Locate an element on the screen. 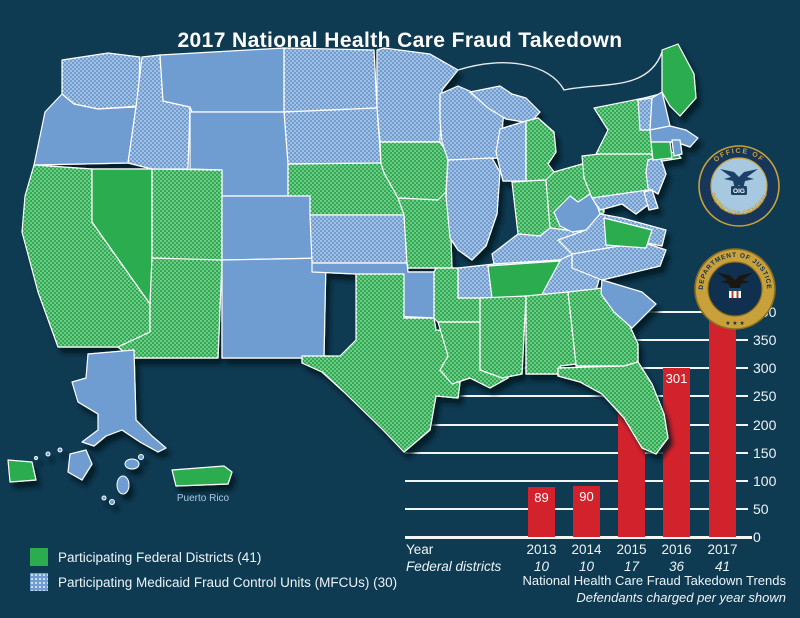 The height and width of the screenshot is (618, 800). doj-ring-stars: ★ ★ ★ is located at coordinates (734, 323).